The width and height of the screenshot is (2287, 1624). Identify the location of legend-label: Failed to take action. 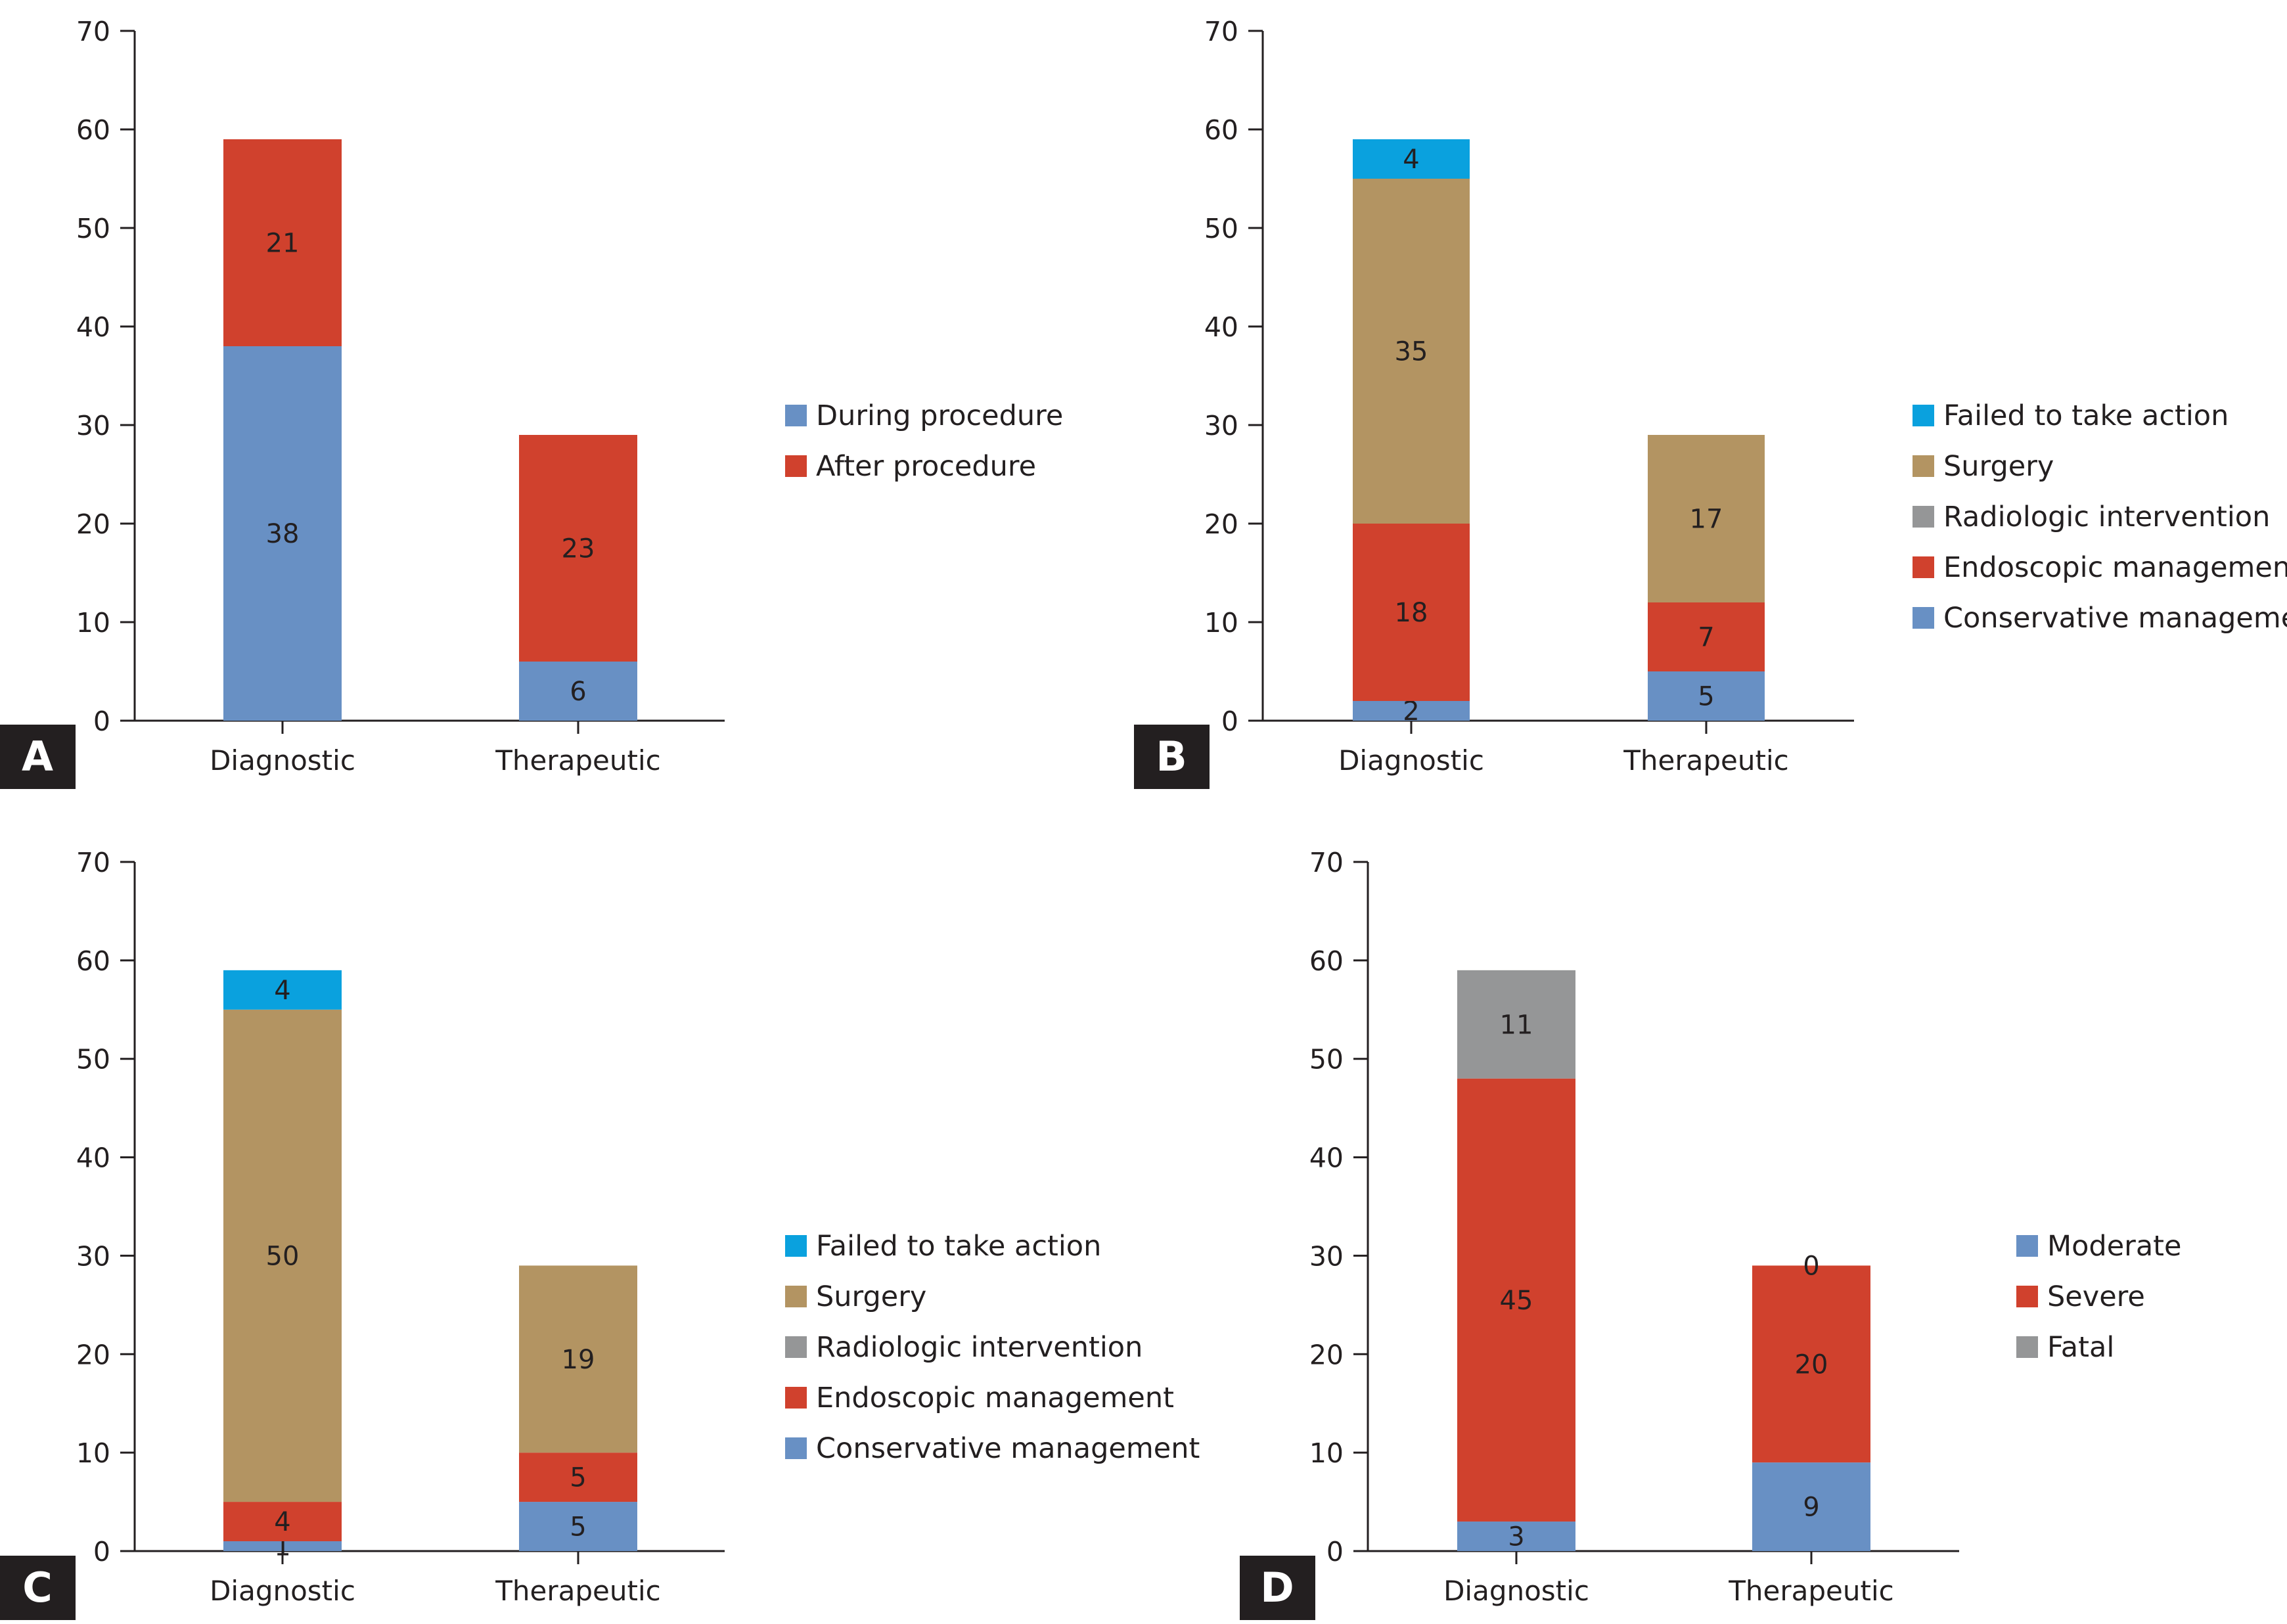
(2086, 415).